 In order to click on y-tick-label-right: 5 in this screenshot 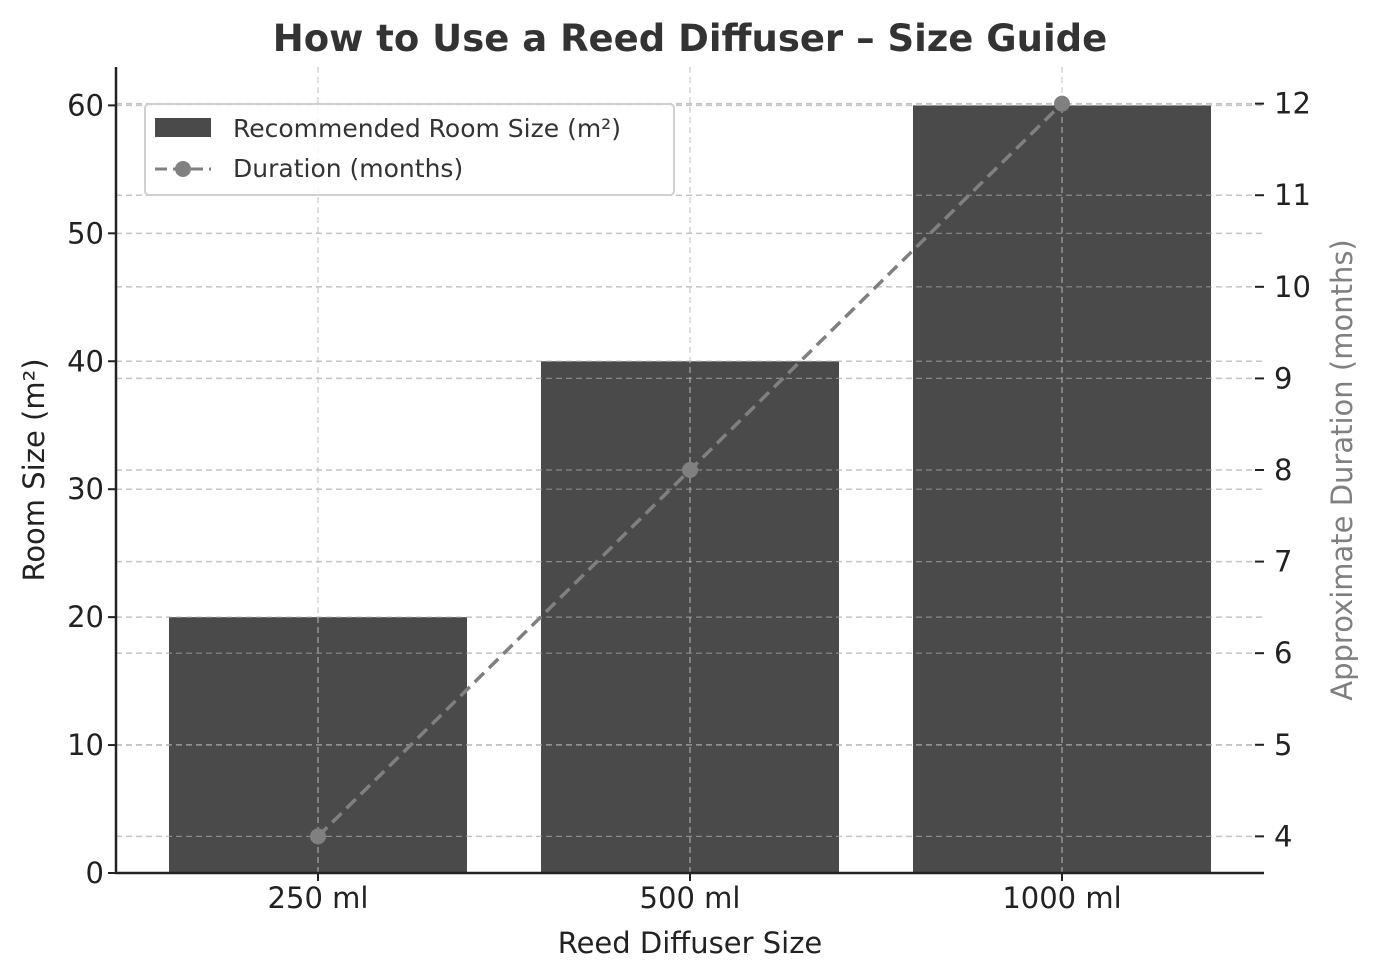, I will do `click(1283, 745)`.